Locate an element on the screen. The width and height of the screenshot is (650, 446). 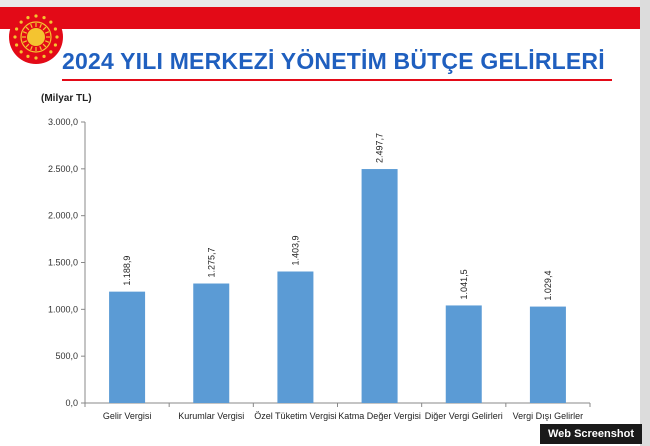
title-underline is located at coordinates (337, 80).